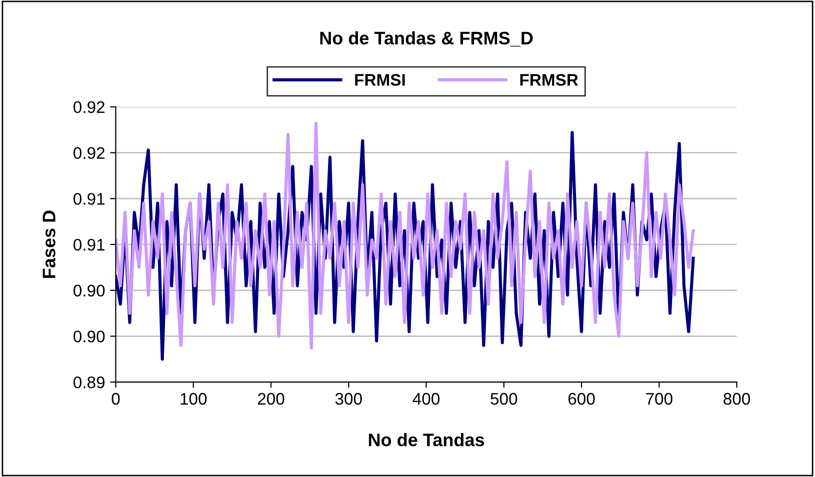 The width and height of the screenshot is (815, 477). I want to click on legend-label: FRMSI, so click(380, 80).